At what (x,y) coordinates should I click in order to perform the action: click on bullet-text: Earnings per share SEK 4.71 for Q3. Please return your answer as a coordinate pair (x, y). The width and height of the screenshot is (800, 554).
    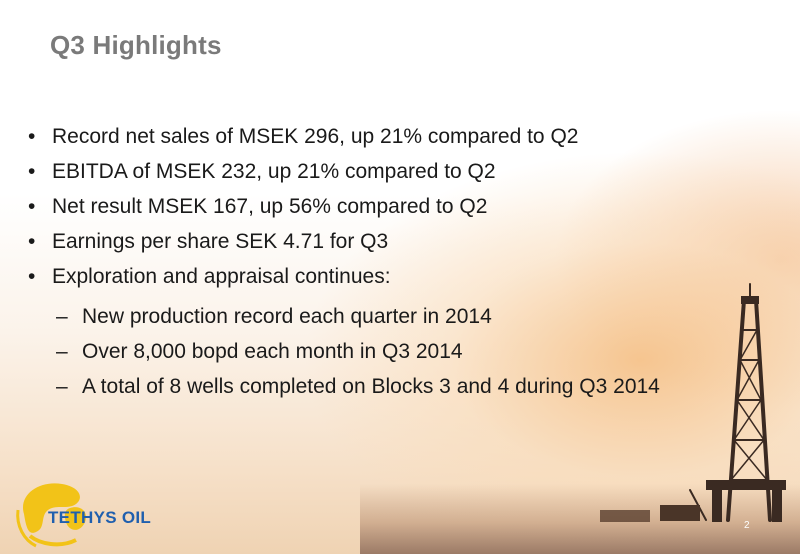
    Looking at the image, I should click on (220, 241).